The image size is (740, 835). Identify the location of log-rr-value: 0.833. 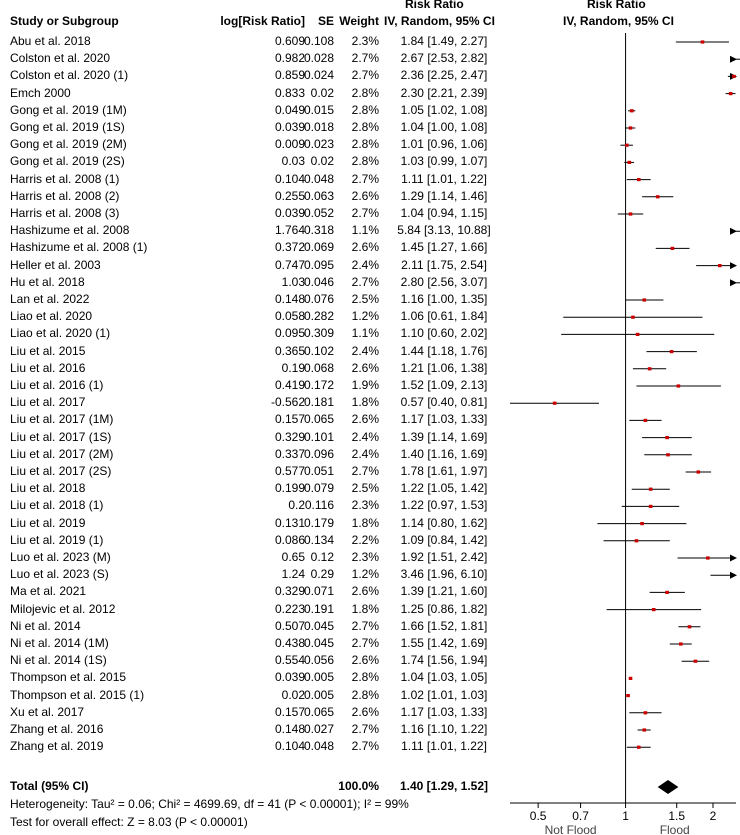
(289, 92).